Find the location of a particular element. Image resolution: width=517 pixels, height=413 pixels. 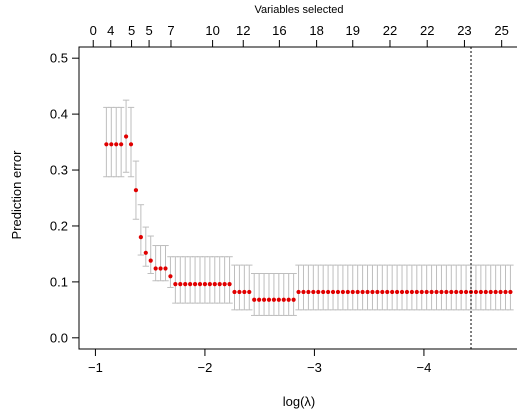

top-tick-label: 23 is located at coordinates (464, 30).